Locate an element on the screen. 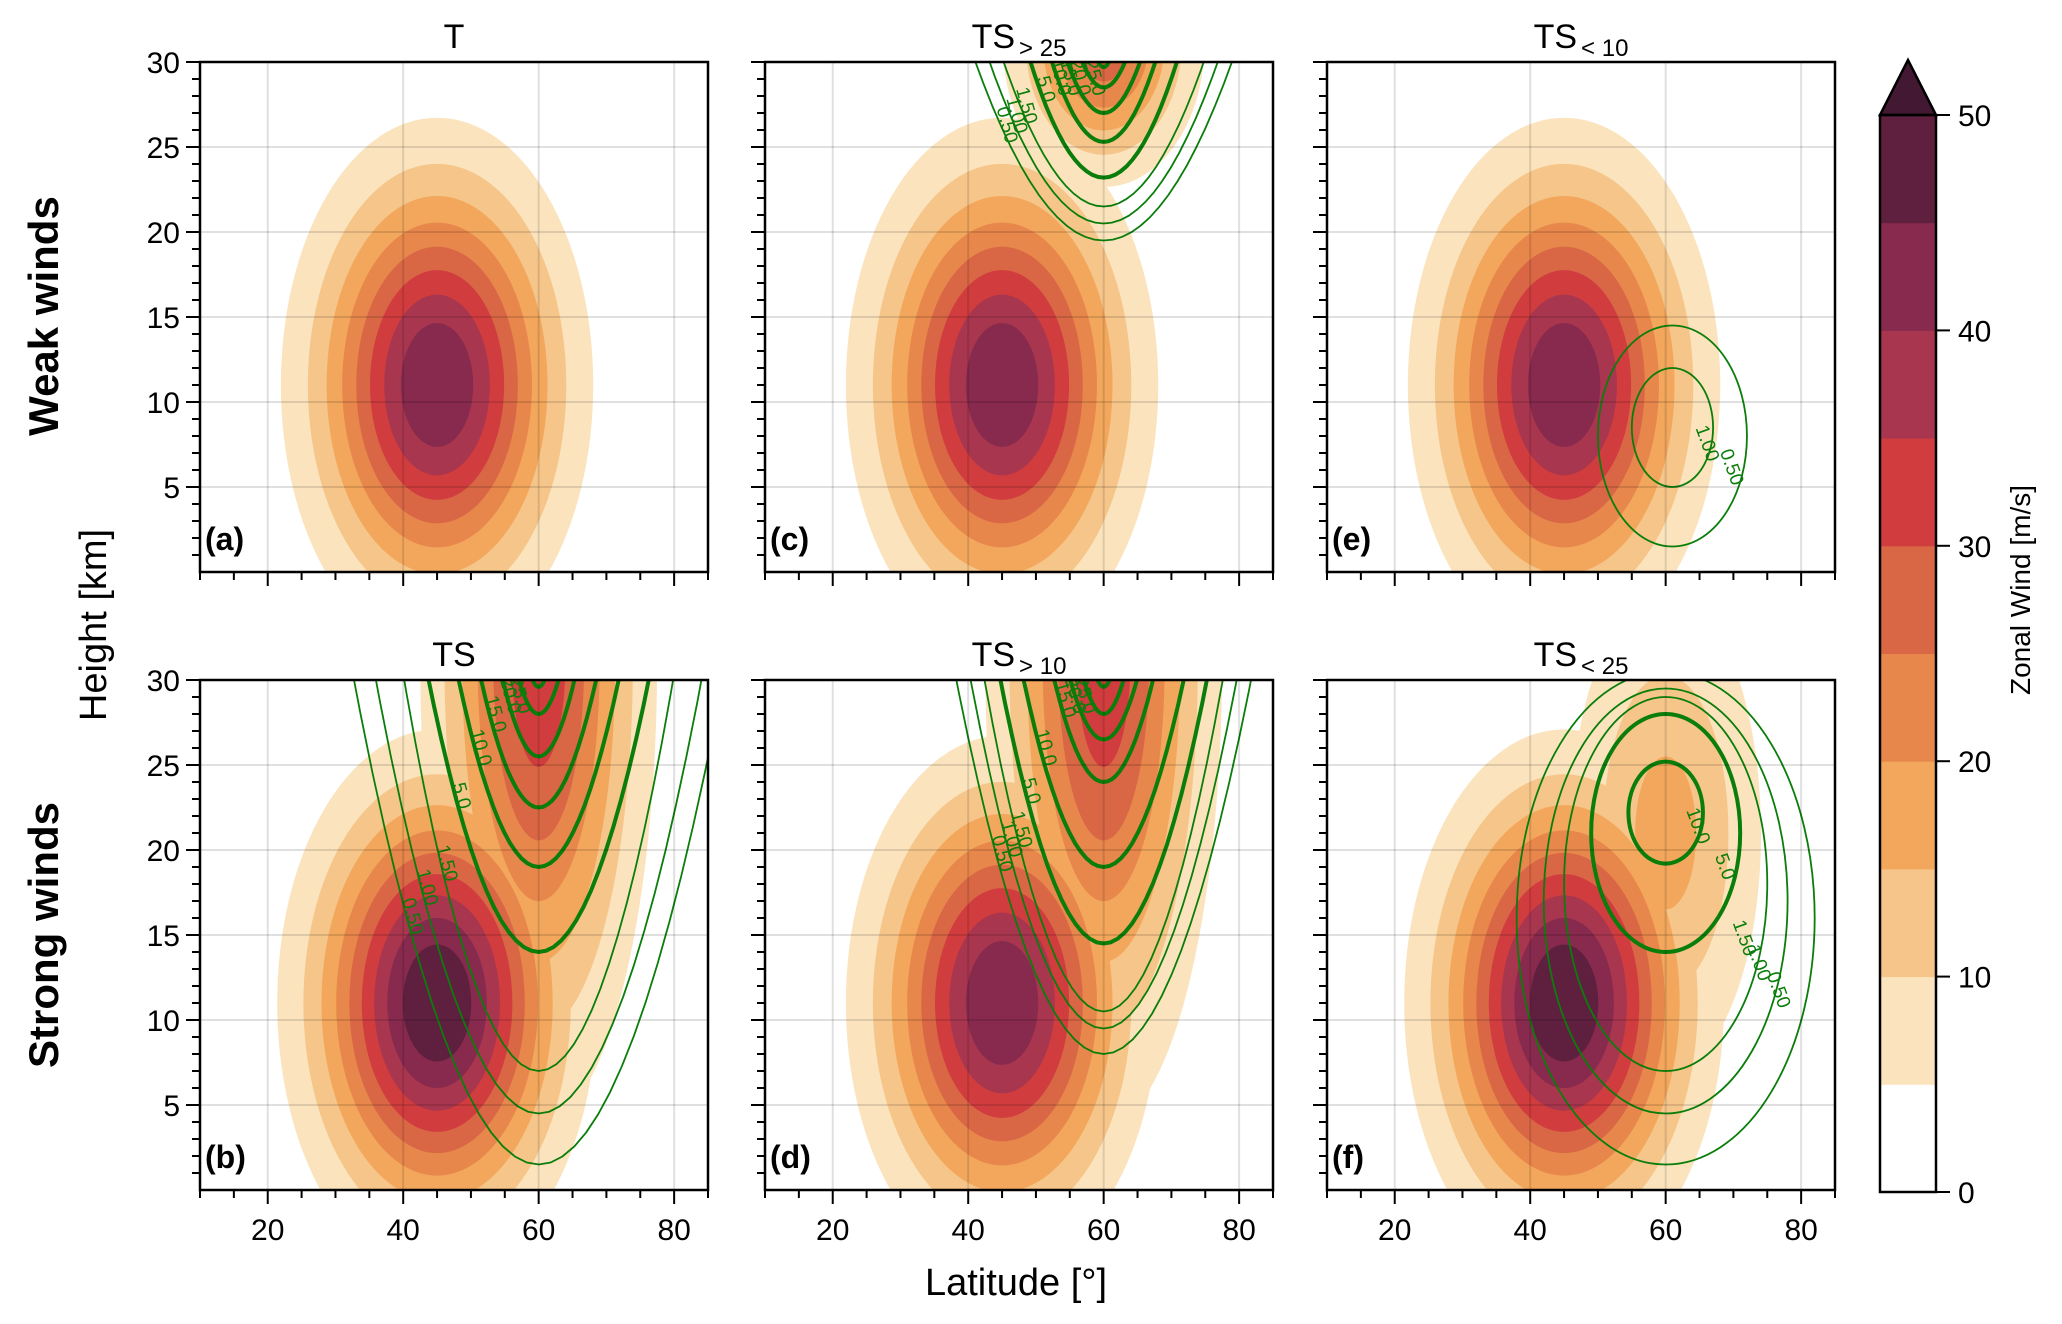 The image size is (2062, 1324). colorbar-tick-label: 0 is located at coordinates (1966, 1193).